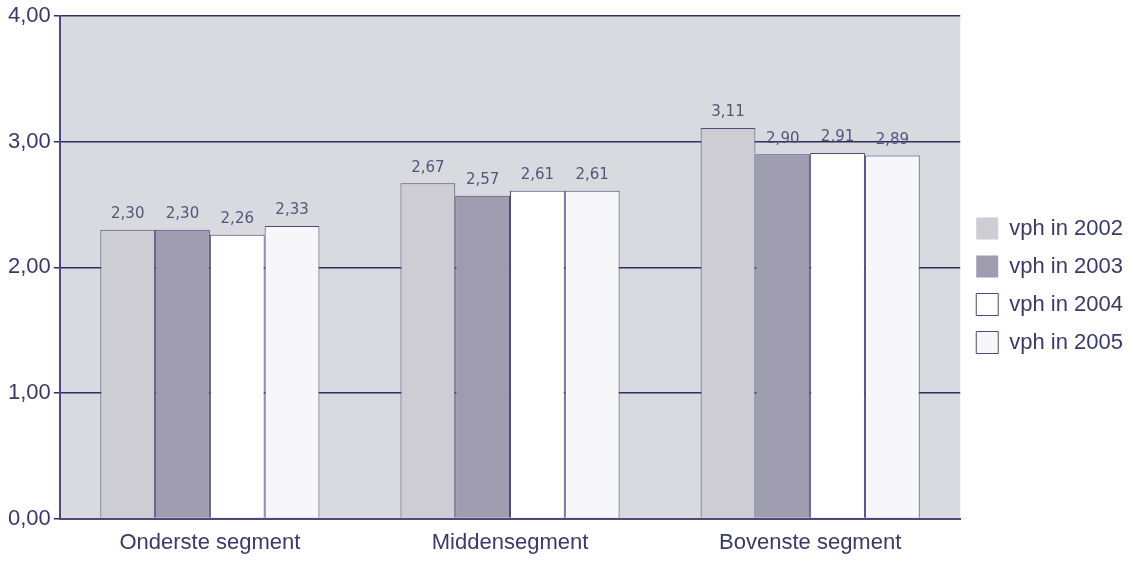  I want to click on legend-label: vph in 2005, so click(1066, 341).